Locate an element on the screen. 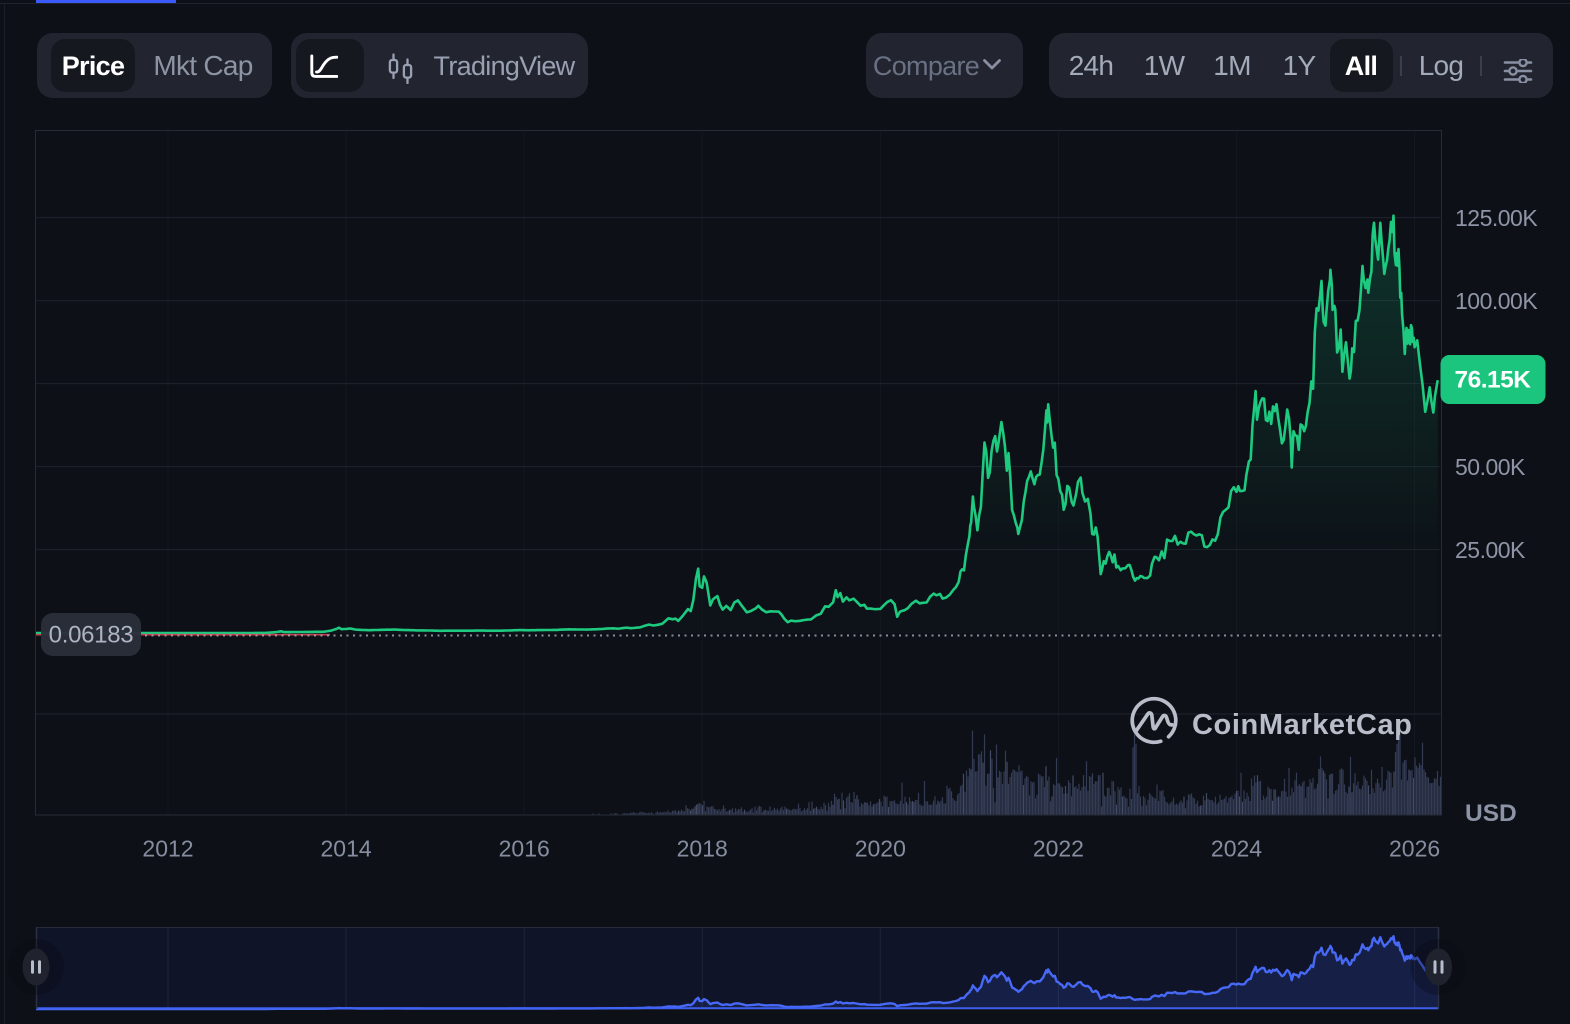 This screenshot has height=1024, width=1570. svg-text: 25.00K is located at coordinates (1490, 550).